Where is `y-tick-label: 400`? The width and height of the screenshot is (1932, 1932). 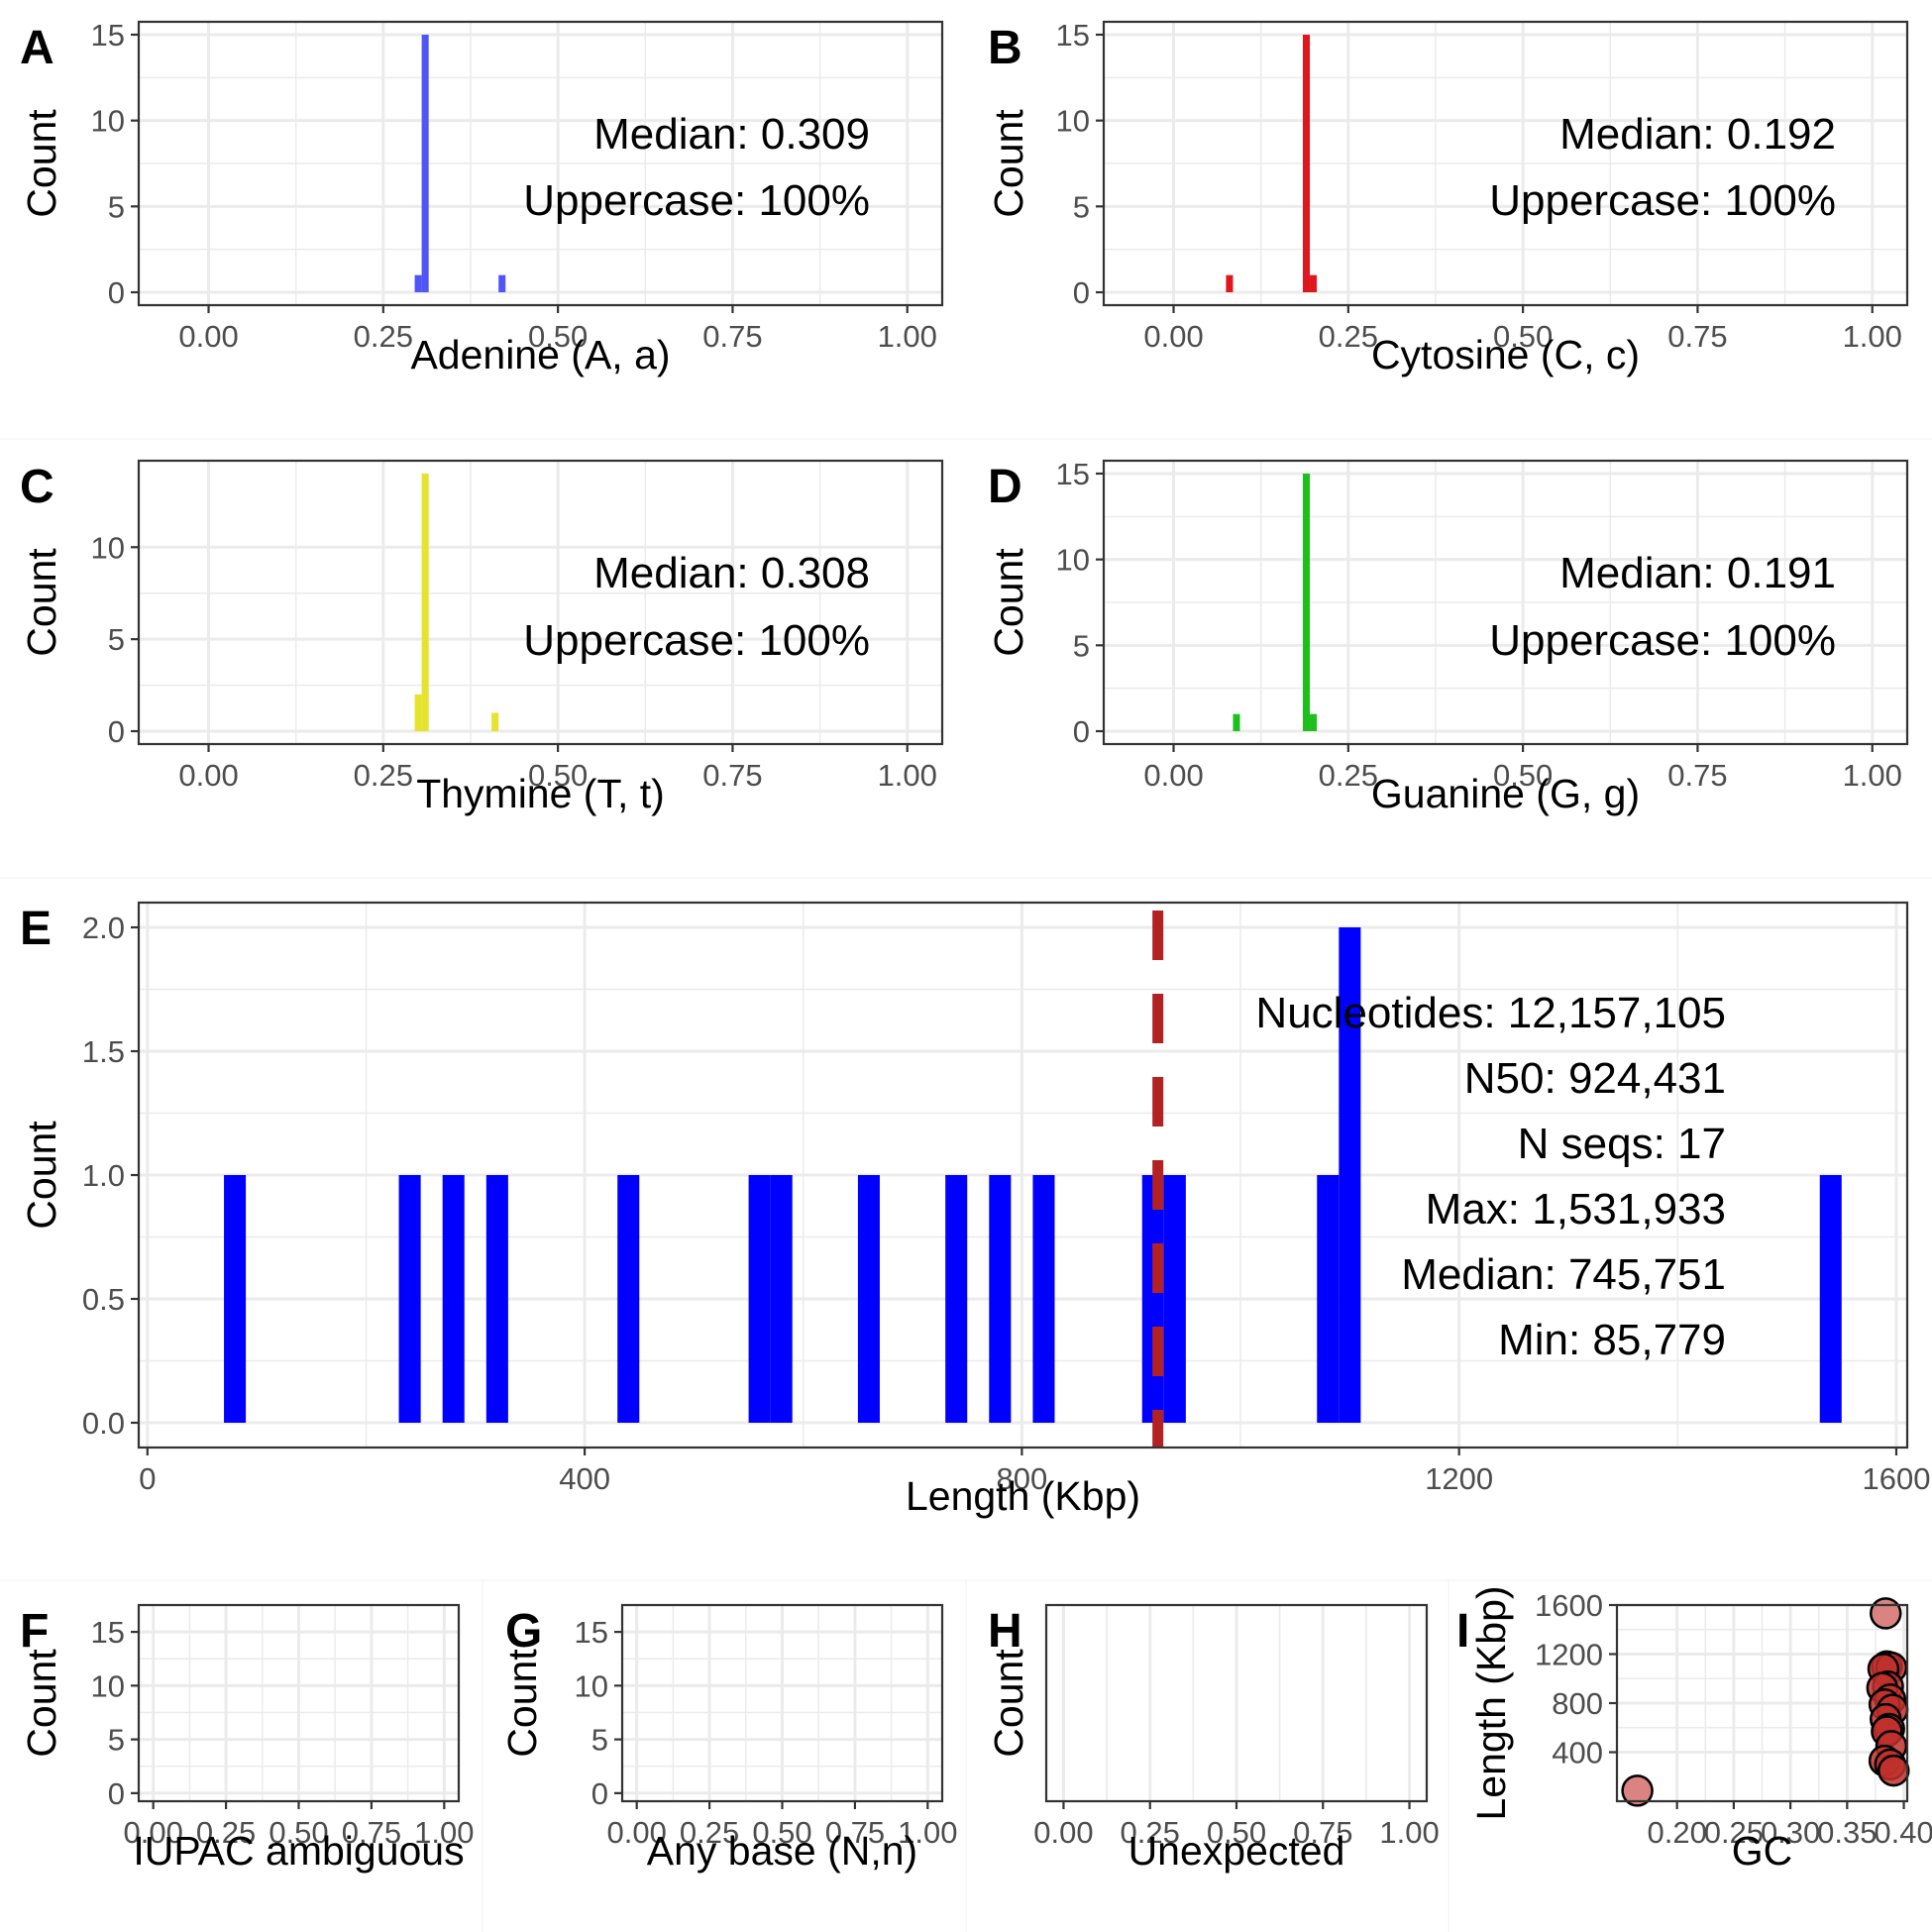
y-tick-label: 400 is located at coordinates (1577, 1753).